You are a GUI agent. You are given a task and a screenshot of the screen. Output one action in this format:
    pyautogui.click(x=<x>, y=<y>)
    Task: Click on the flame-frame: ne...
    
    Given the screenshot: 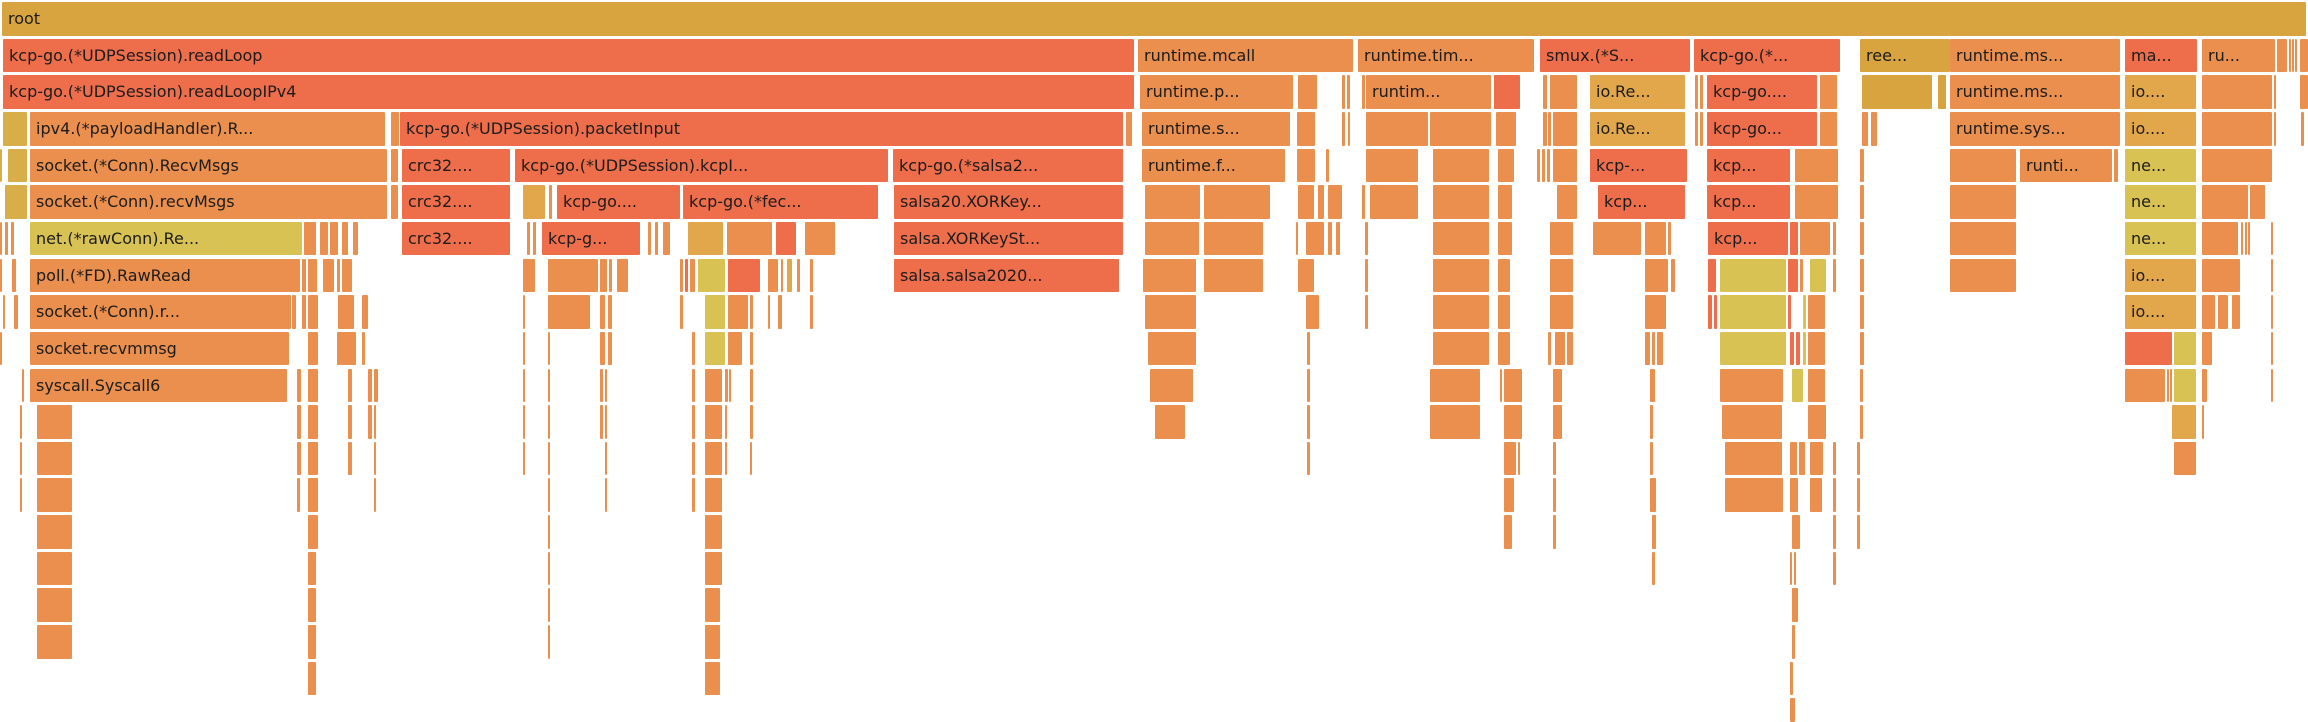 What is the action you would take?
    pyautogui.click(x=2160, y=165)
    